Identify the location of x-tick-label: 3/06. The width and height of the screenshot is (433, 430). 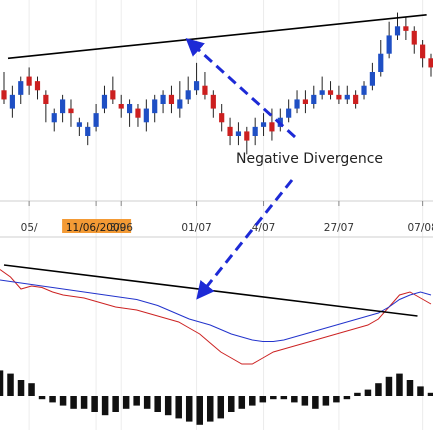
(121, 228).